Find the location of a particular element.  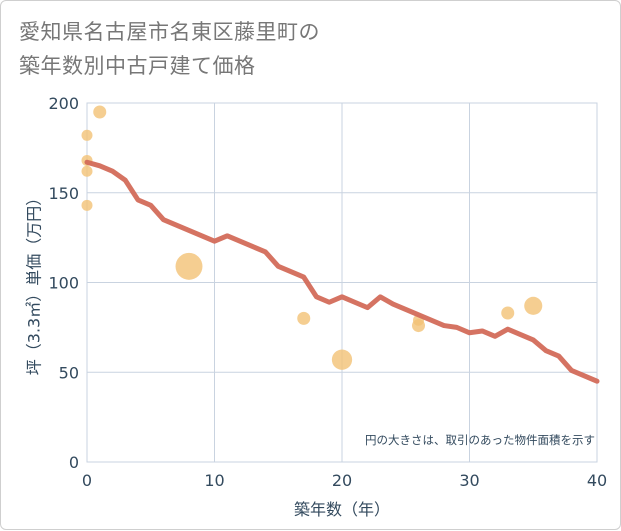

x-tick-label: 30 is located at coordinates (469, 480).